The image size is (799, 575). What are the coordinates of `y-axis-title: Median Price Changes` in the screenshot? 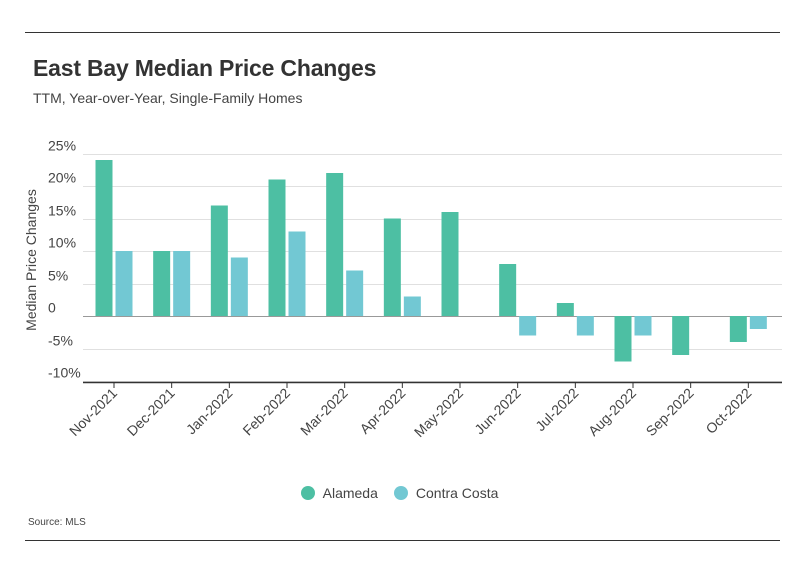 It's located at (31, 260).